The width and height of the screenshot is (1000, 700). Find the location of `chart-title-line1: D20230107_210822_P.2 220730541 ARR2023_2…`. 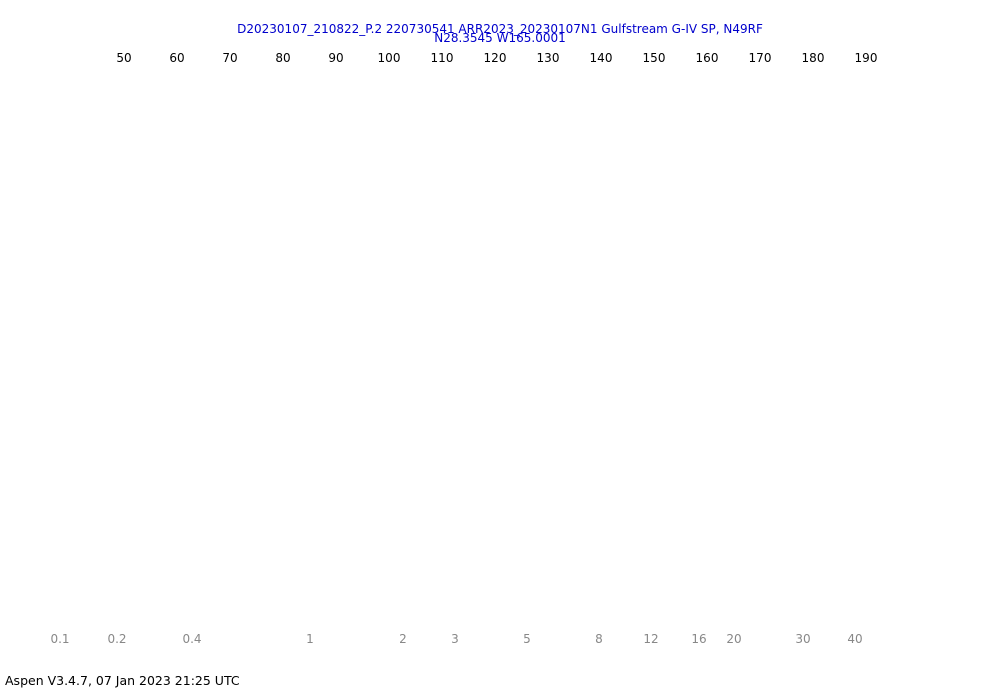

chart-title-line1: D20230107_210822_P.2 220730541 ARR2023_2… is located at coordinates (500, 29).